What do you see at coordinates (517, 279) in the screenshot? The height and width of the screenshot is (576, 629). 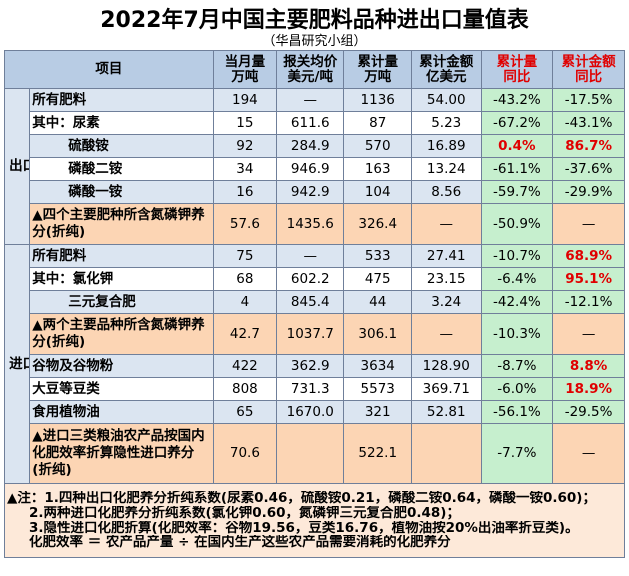 I see `cell-cum-qty-yoy: -6.4%` at bounding box center [517, 279].